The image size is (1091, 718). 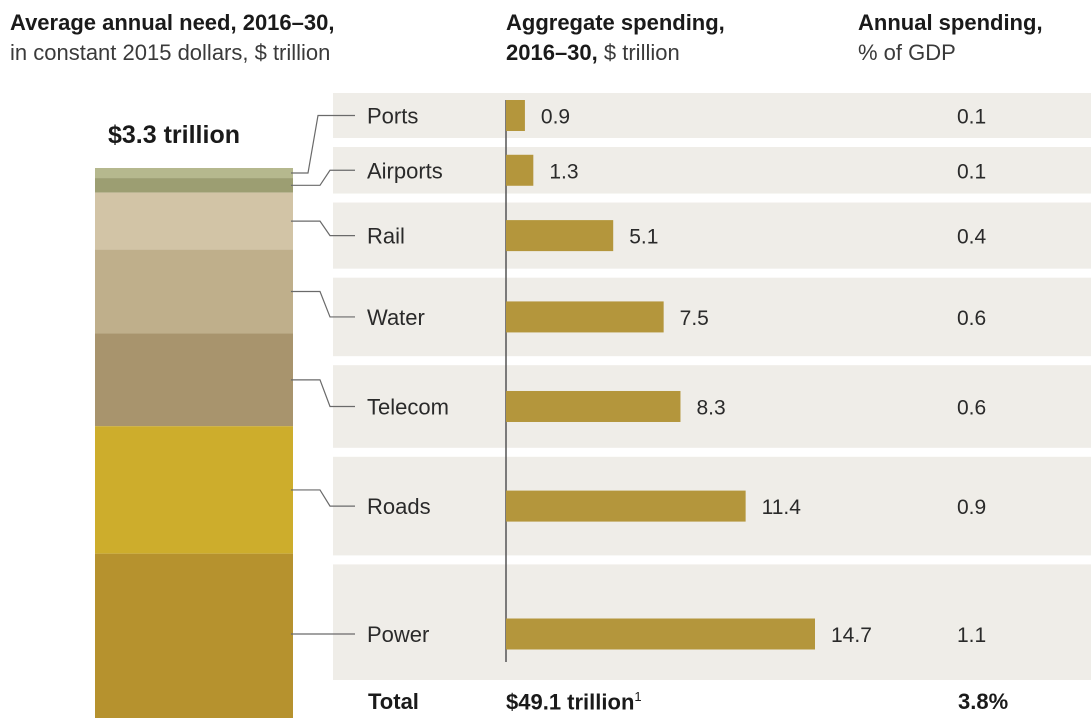 What do you see at coordinates (585, 317) in the screenshot?
I see `bar-water` at bounding box center [585, 317].